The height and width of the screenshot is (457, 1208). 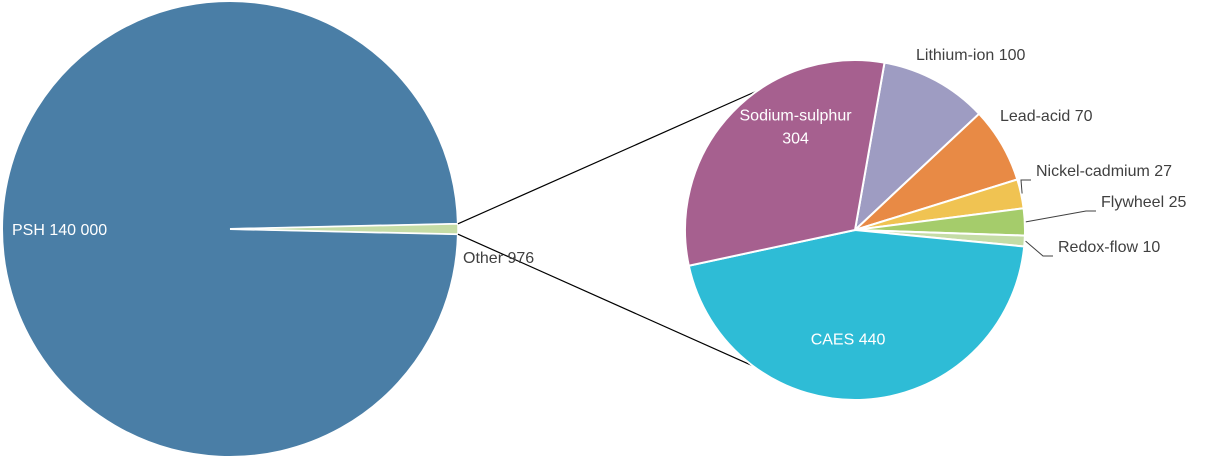 I want to click on leader-line-flywheel, so click(x=1061, y=216).